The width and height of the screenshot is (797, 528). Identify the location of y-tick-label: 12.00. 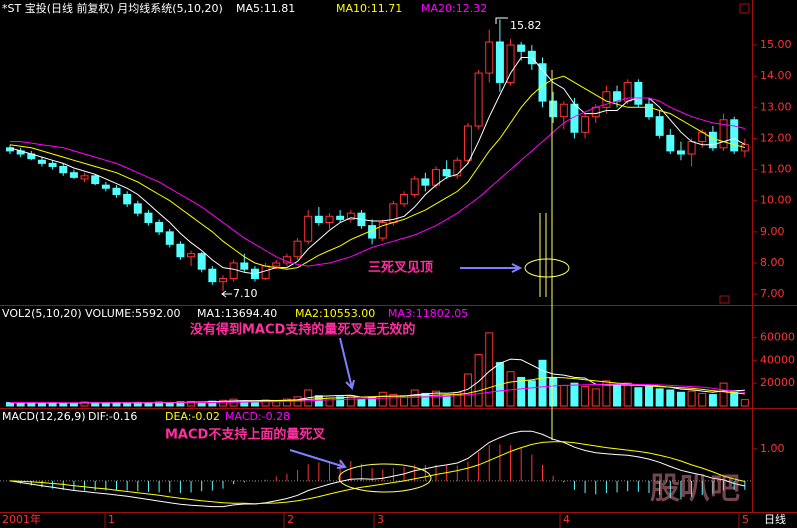
(776, 137).